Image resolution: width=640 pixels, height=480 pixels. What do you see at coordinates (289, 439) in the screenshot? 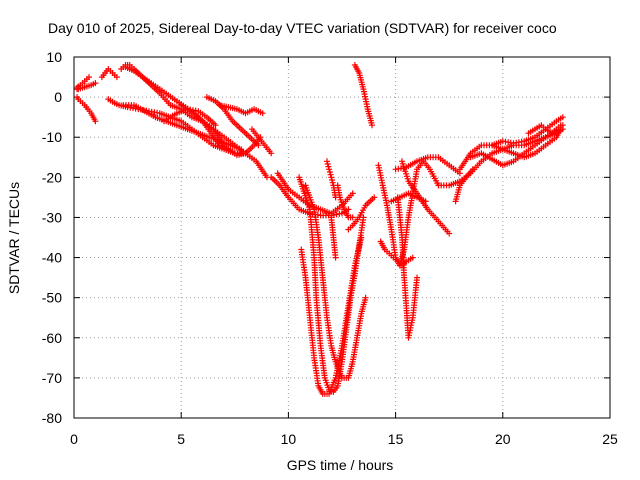
I see `x-tick-label: 10` at bounding box center [289, 439].